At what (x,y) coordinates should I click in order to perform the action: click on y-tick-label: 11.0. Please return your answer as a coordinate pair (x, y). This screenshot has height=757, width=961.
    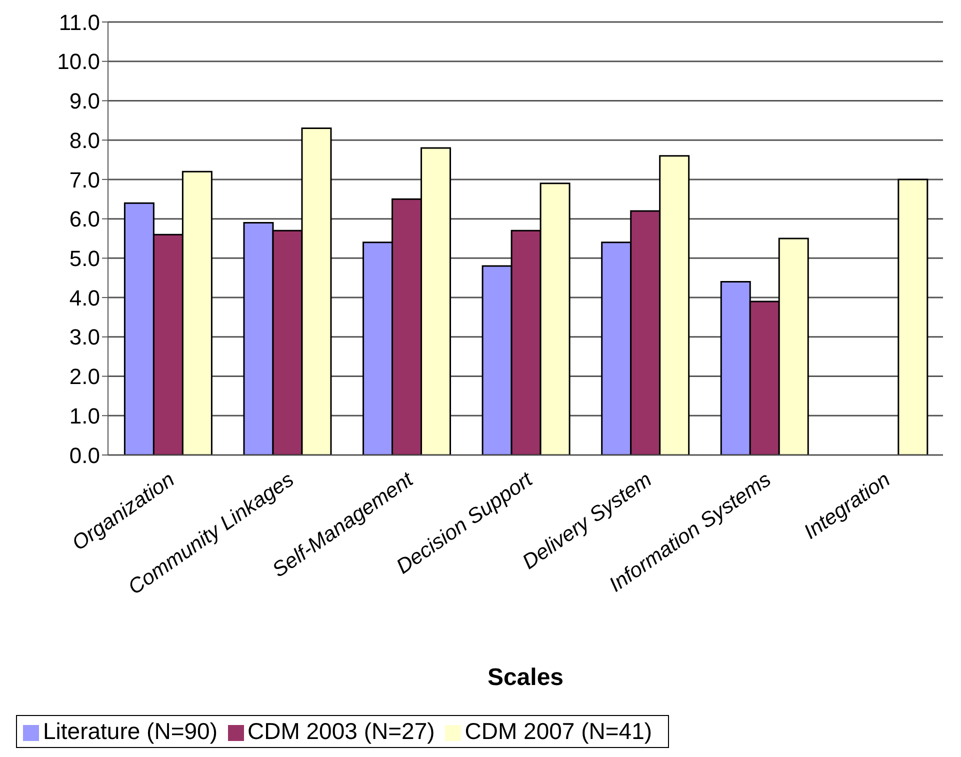
    Looking at the image, I should click on (79, 22).